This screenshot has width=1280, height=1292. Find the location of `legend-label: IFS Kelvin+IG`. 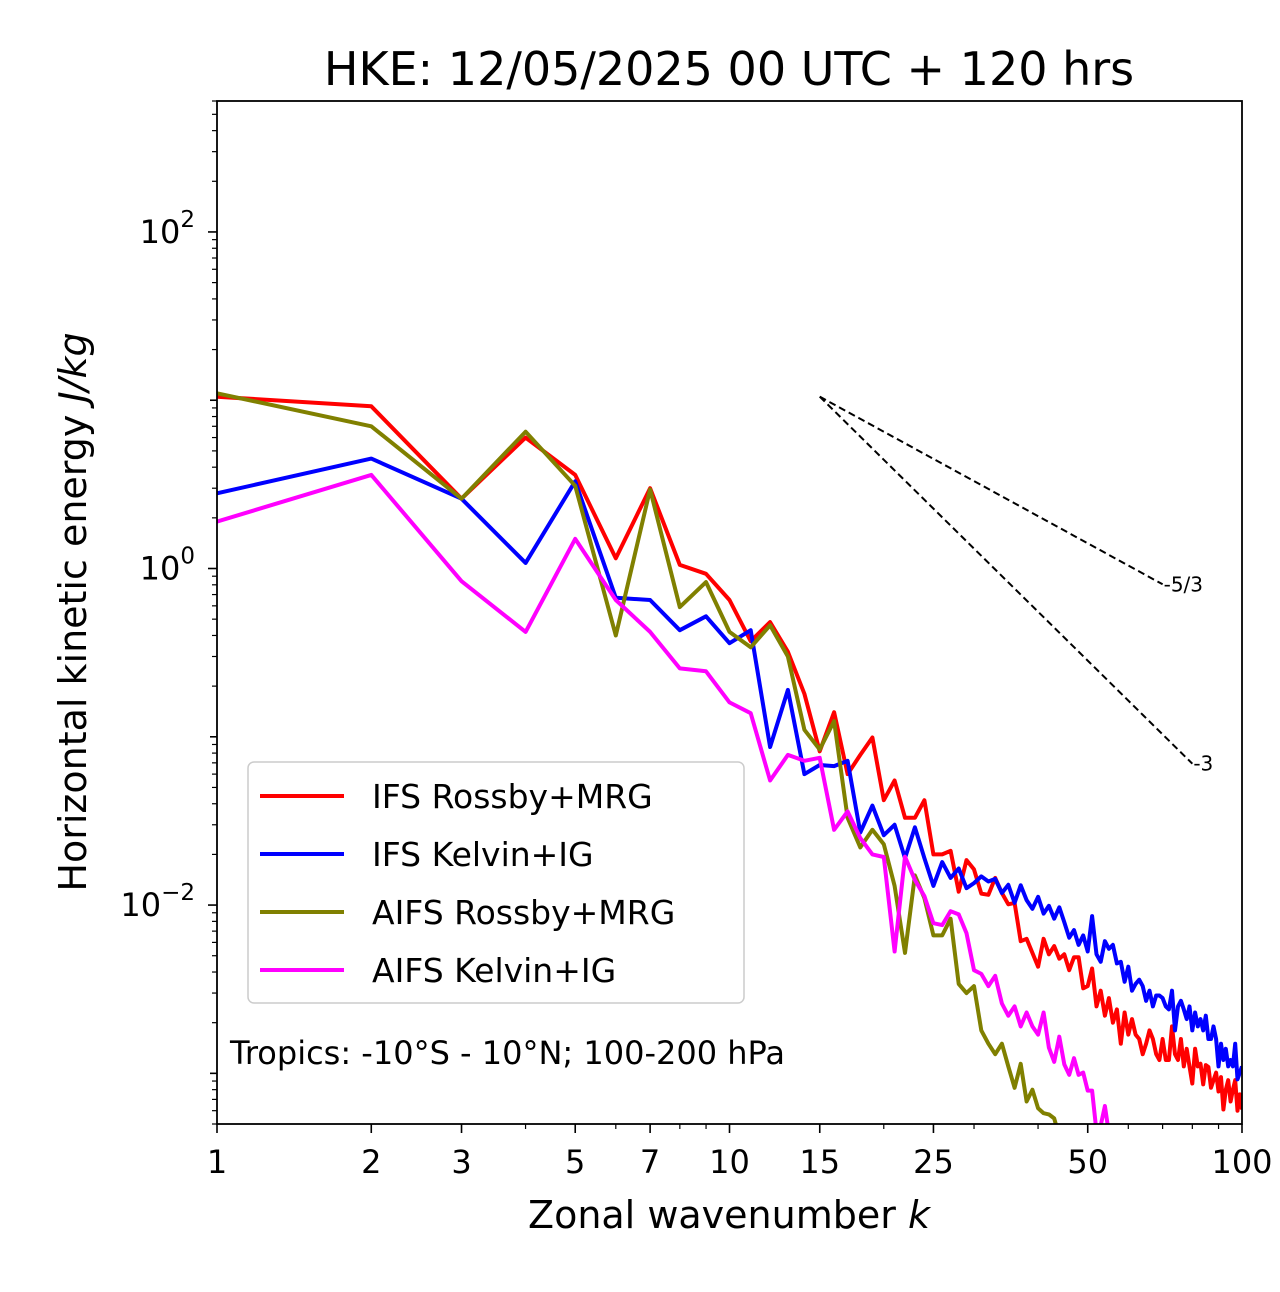

legend-label: IFS Kelvin+IG is located at coordinates (483, 854).